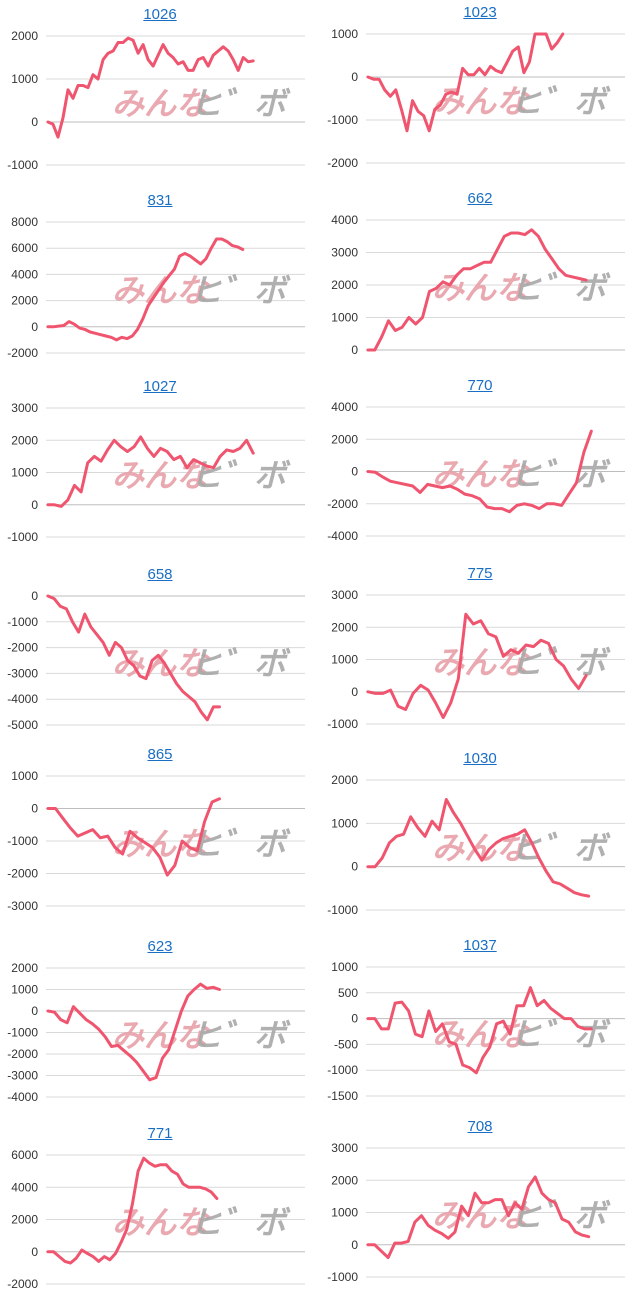 This screenshot has width=640, height=1316. What do you see at coordinates (480, 385) in the screenshot?
I see `chart-title-link: 770` at bounding box center [480, 385].